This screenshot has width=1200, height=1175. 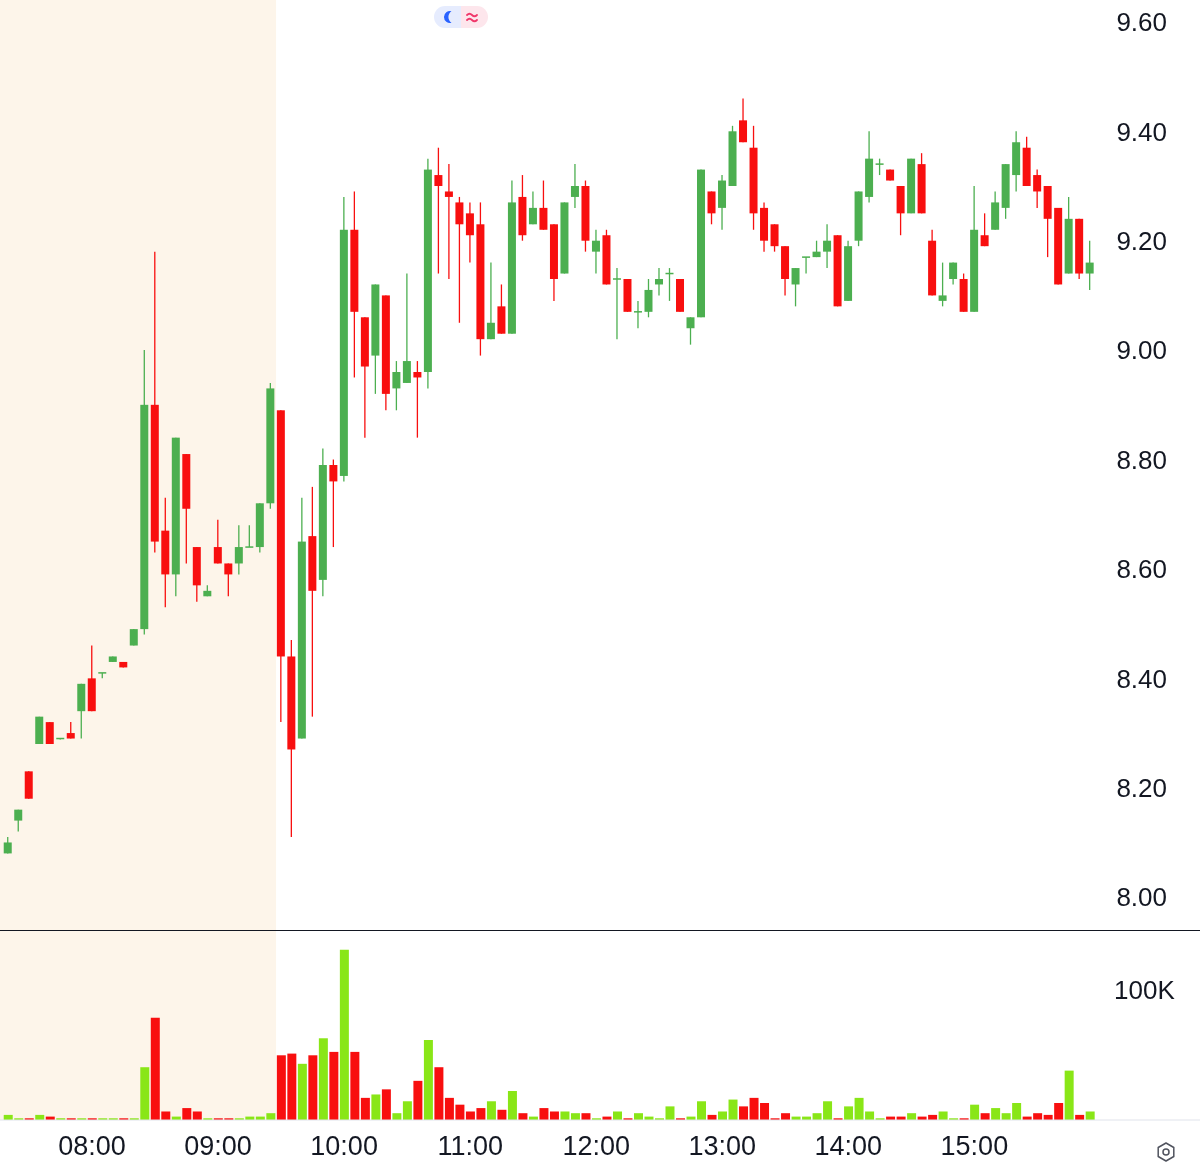 I want to click on y-tick-label: 9.00, so click(x=1141, y=350).